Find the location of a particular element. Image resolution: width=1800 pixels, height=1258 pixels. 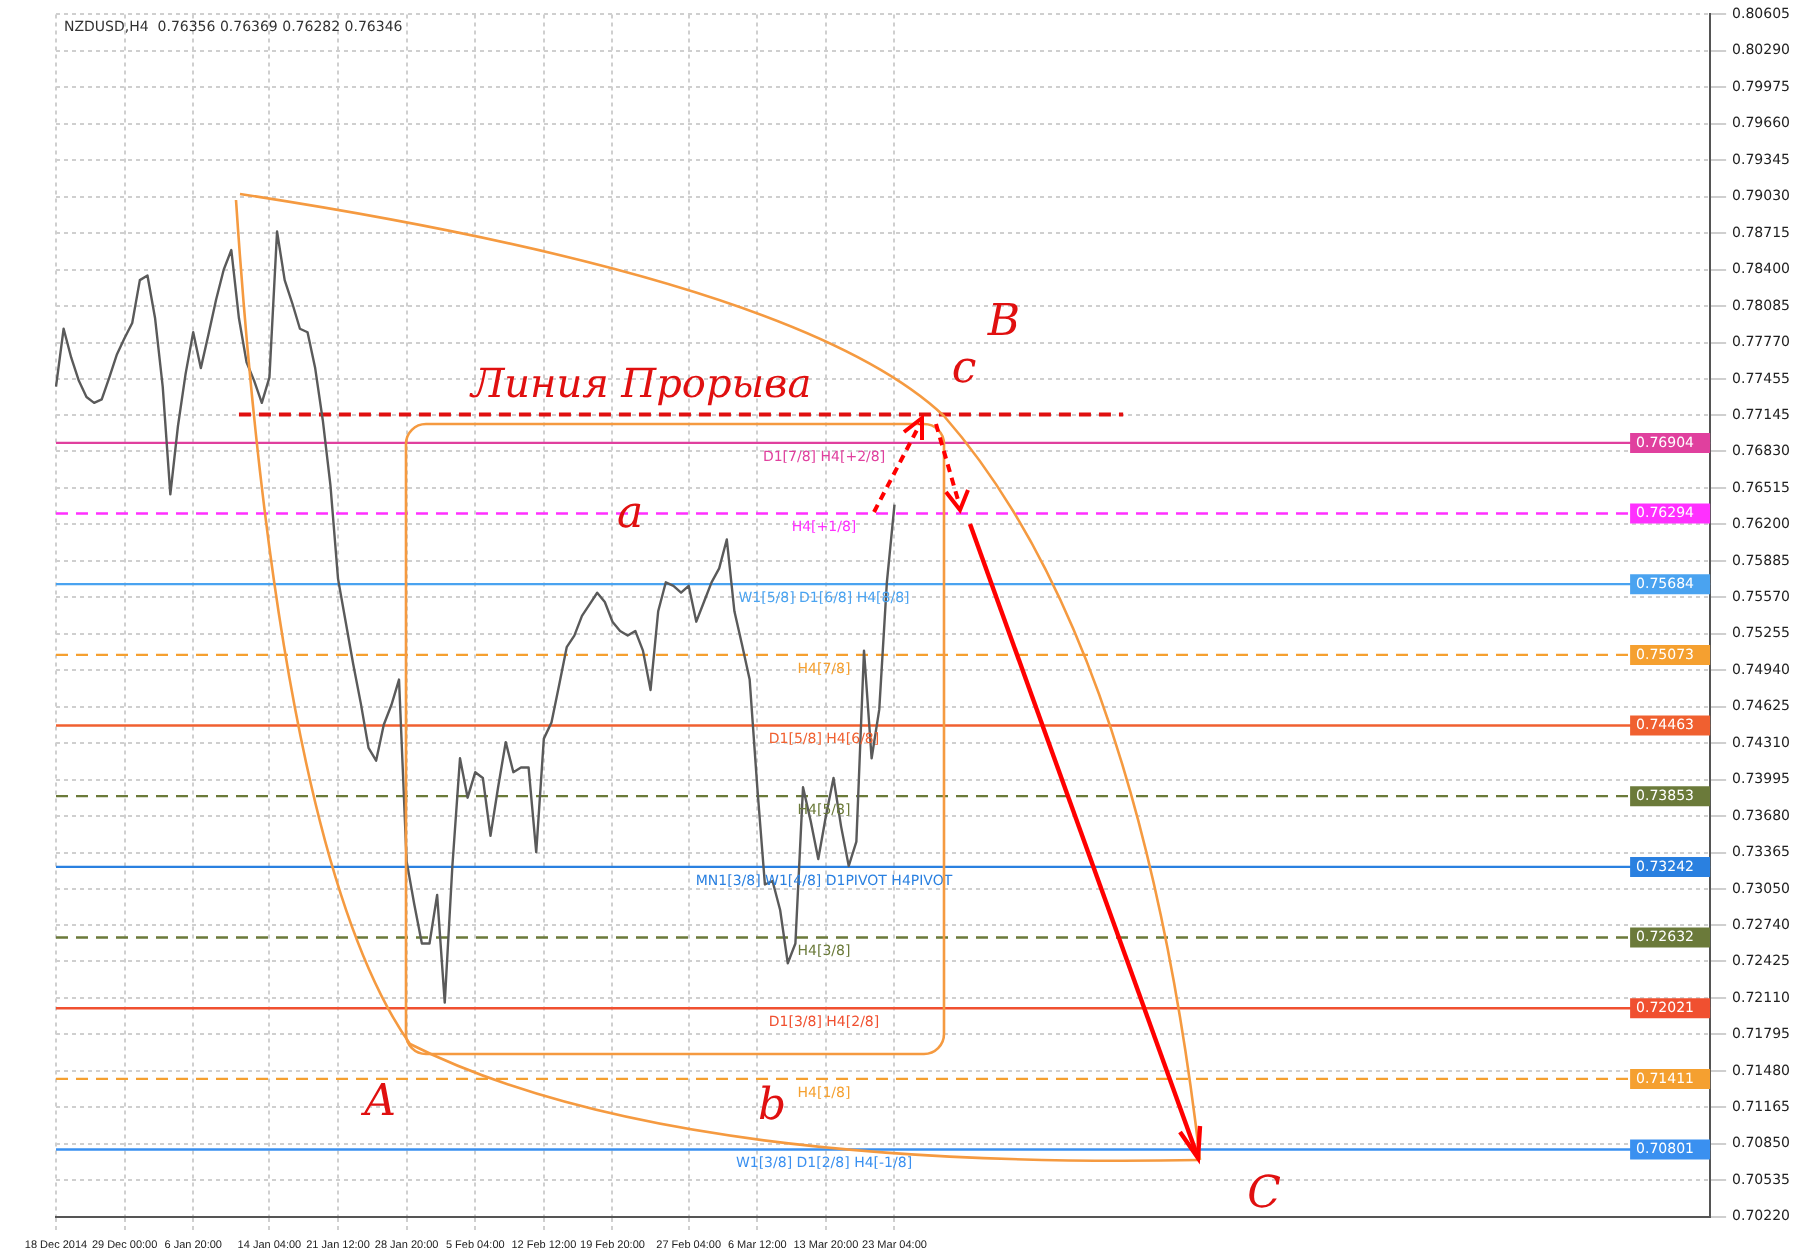

annotation: b is located at coordinates (772, 1106).